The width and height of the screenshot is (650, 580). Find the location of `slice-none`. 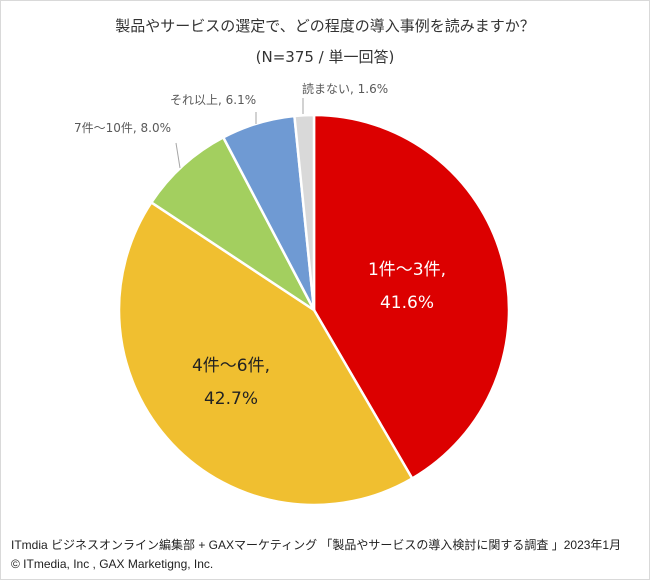

slice-none is located at coordinates (304, 212).